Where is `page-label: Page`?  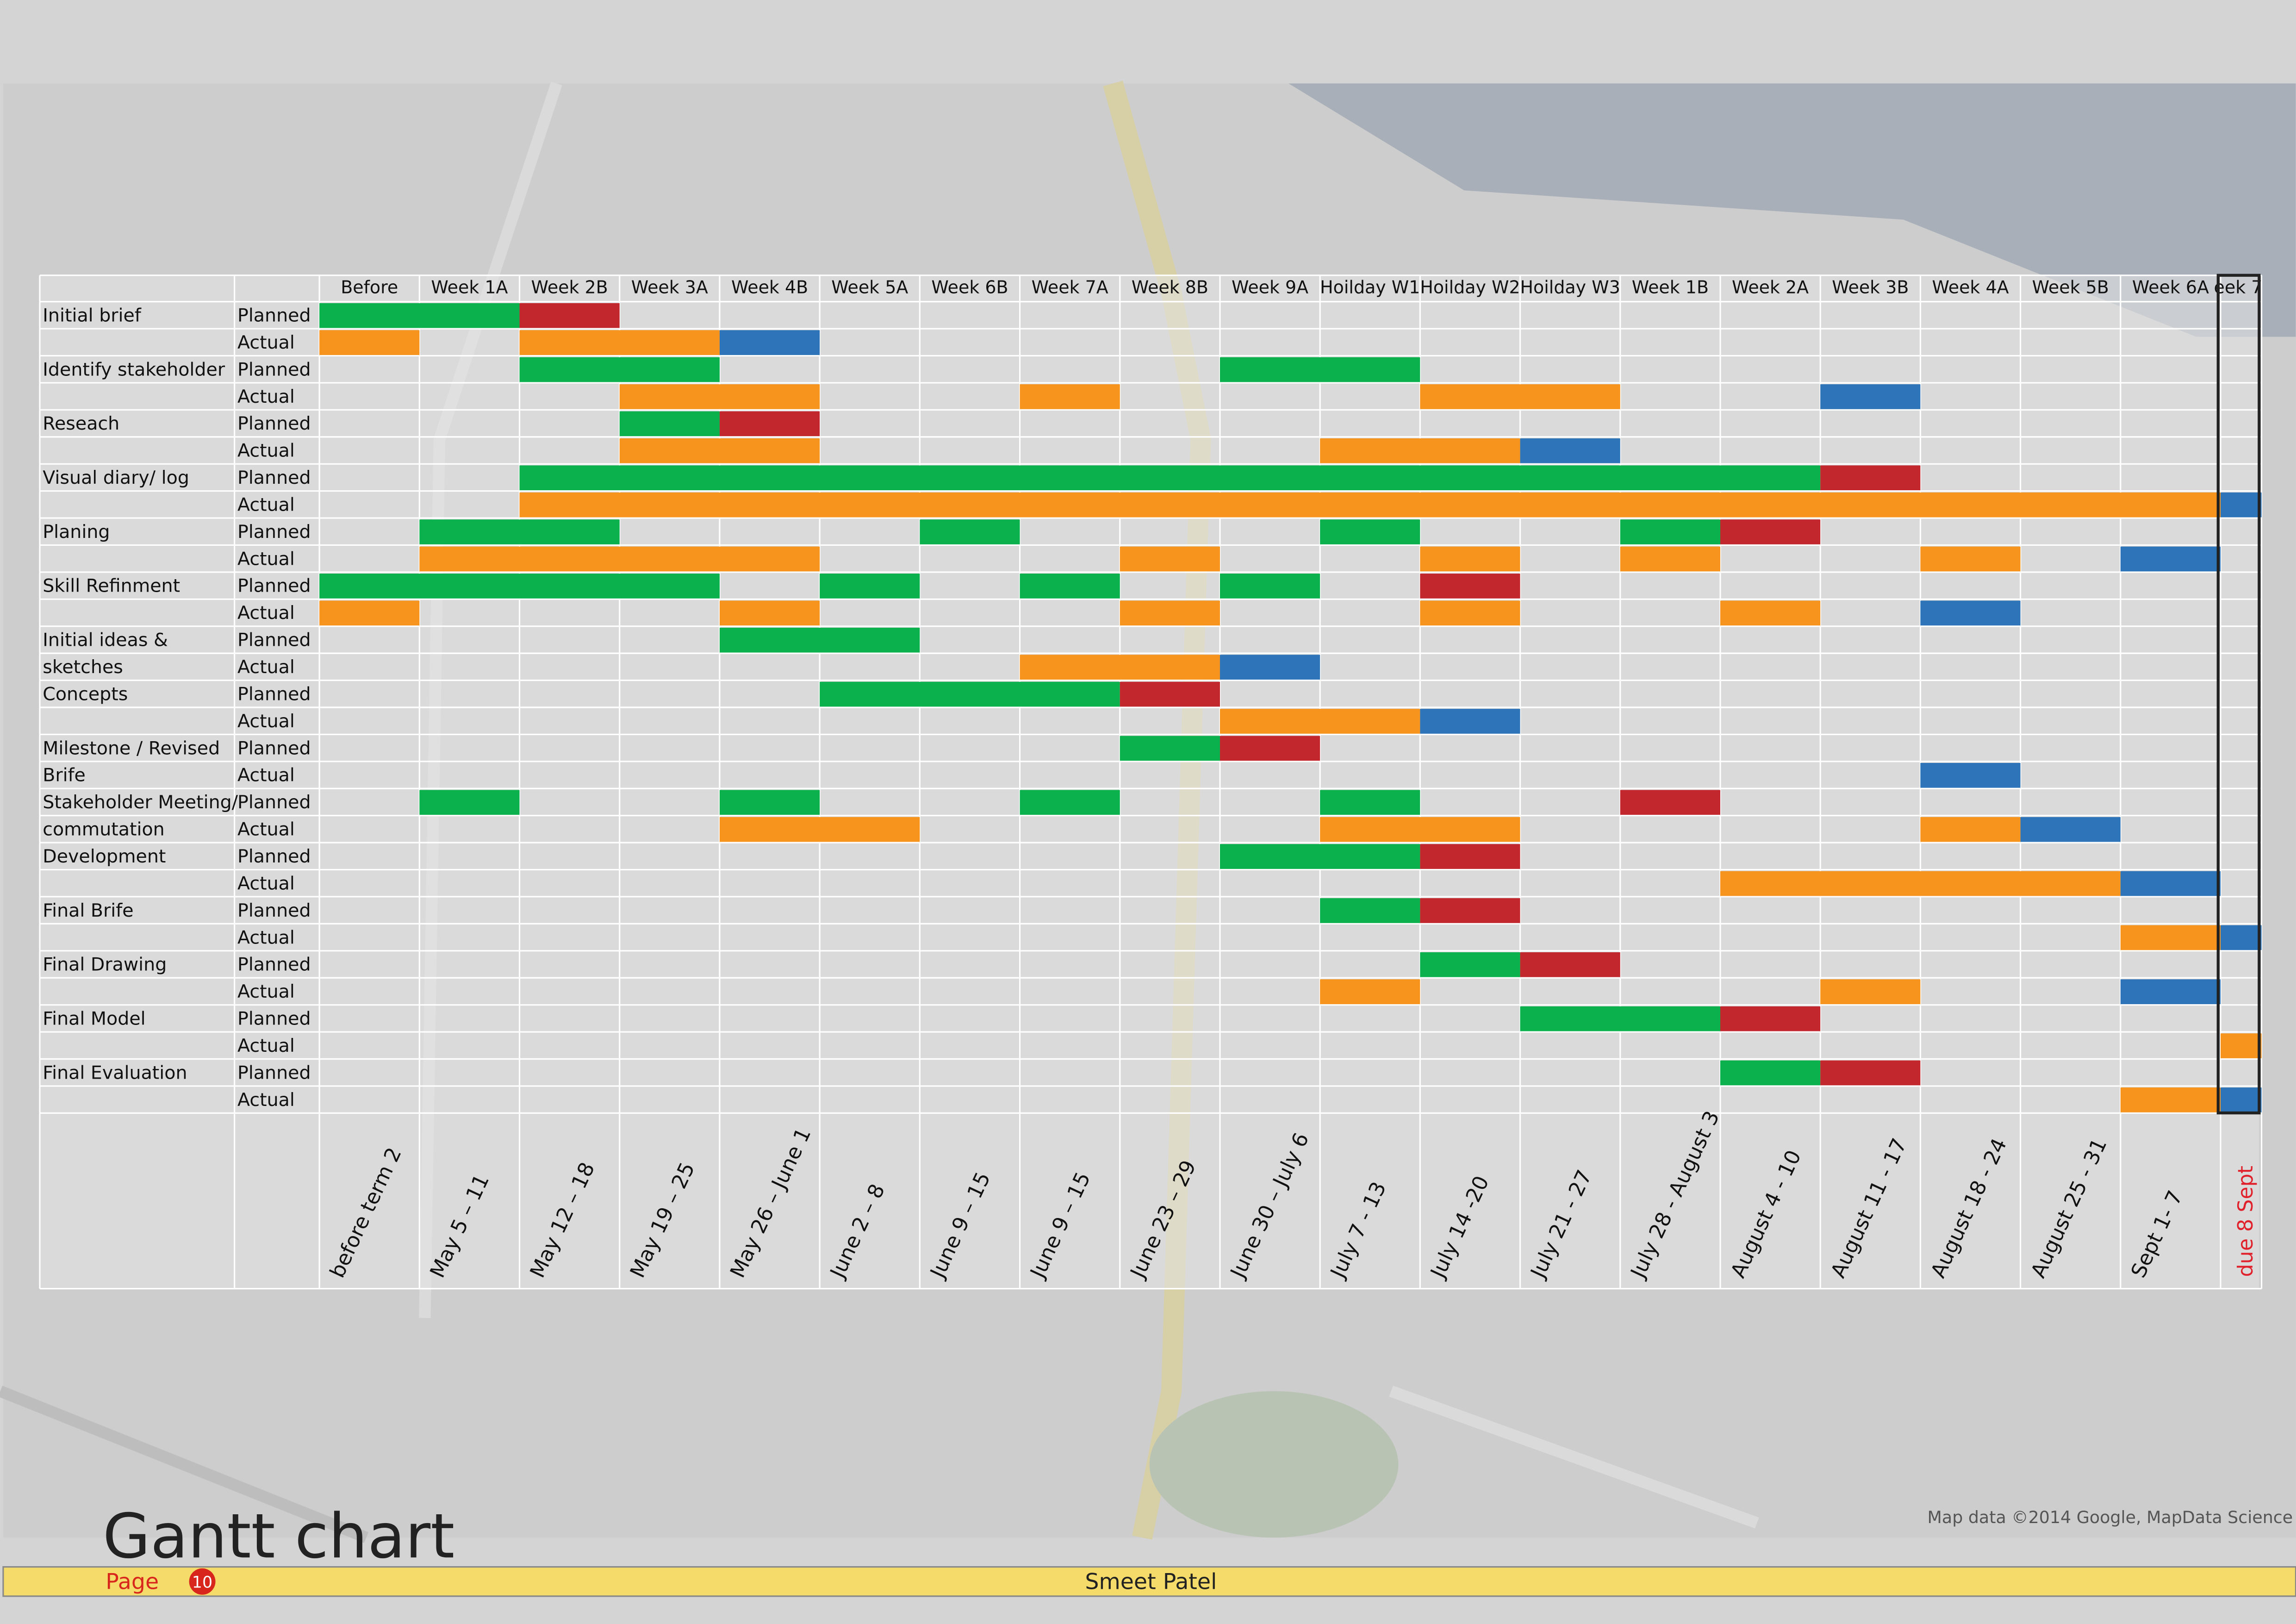 page-label: Page is located at coordinates (132, 1581).